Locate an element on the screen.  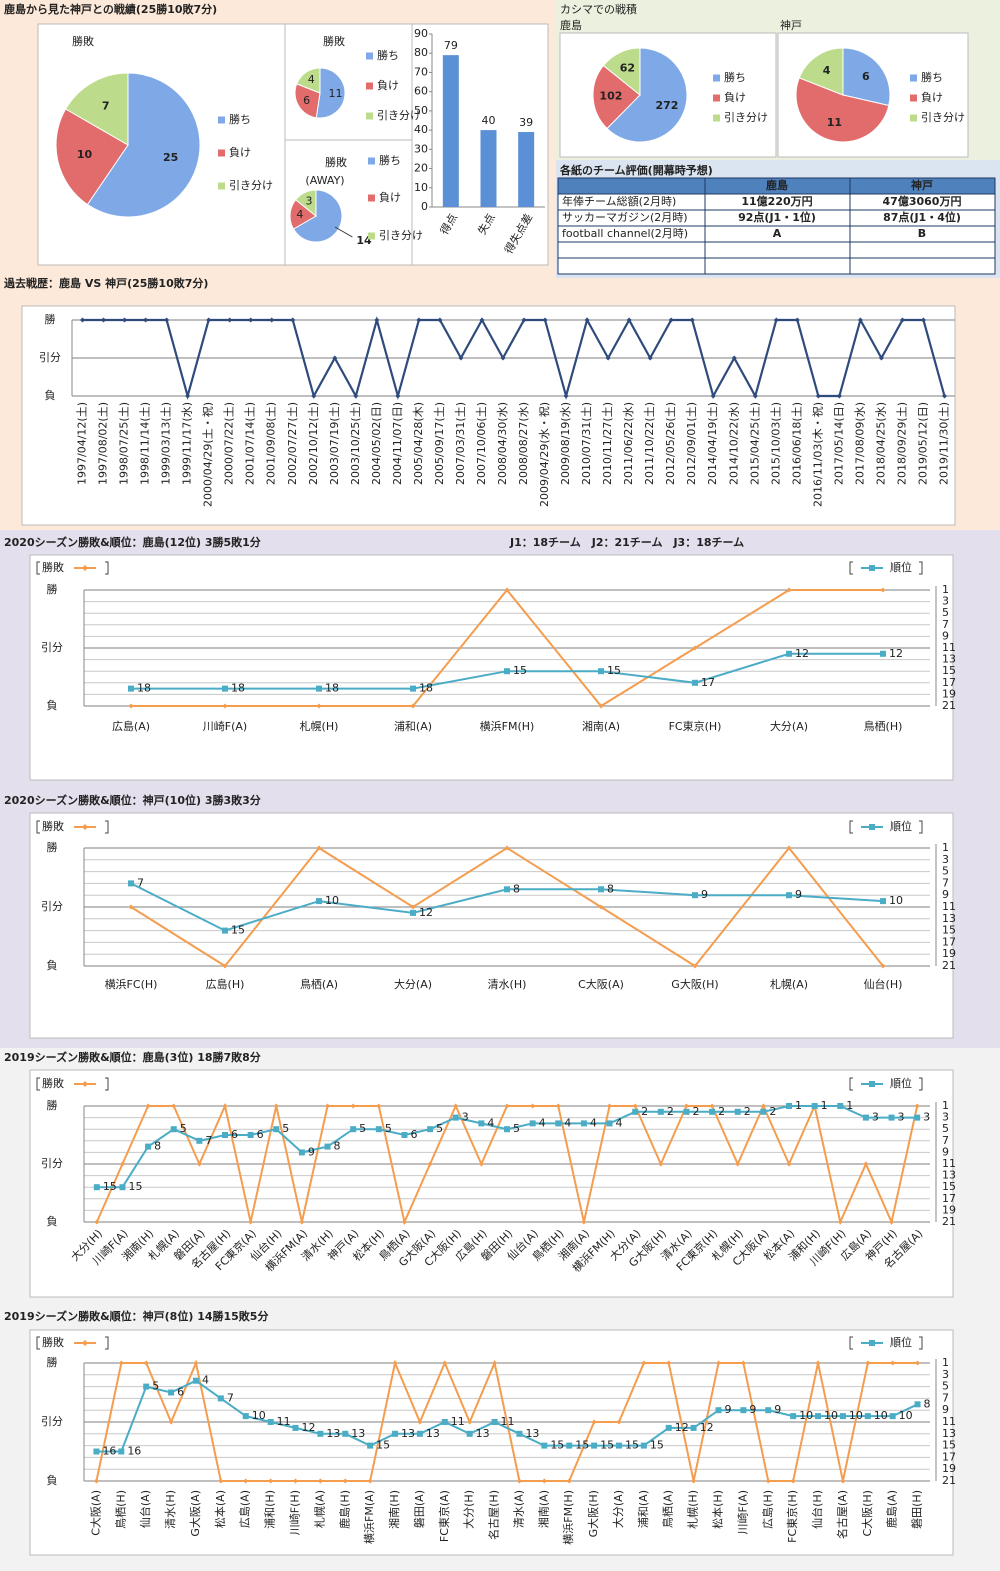
table-cell: football channel(2月時) is located at coordinates (625, 233).